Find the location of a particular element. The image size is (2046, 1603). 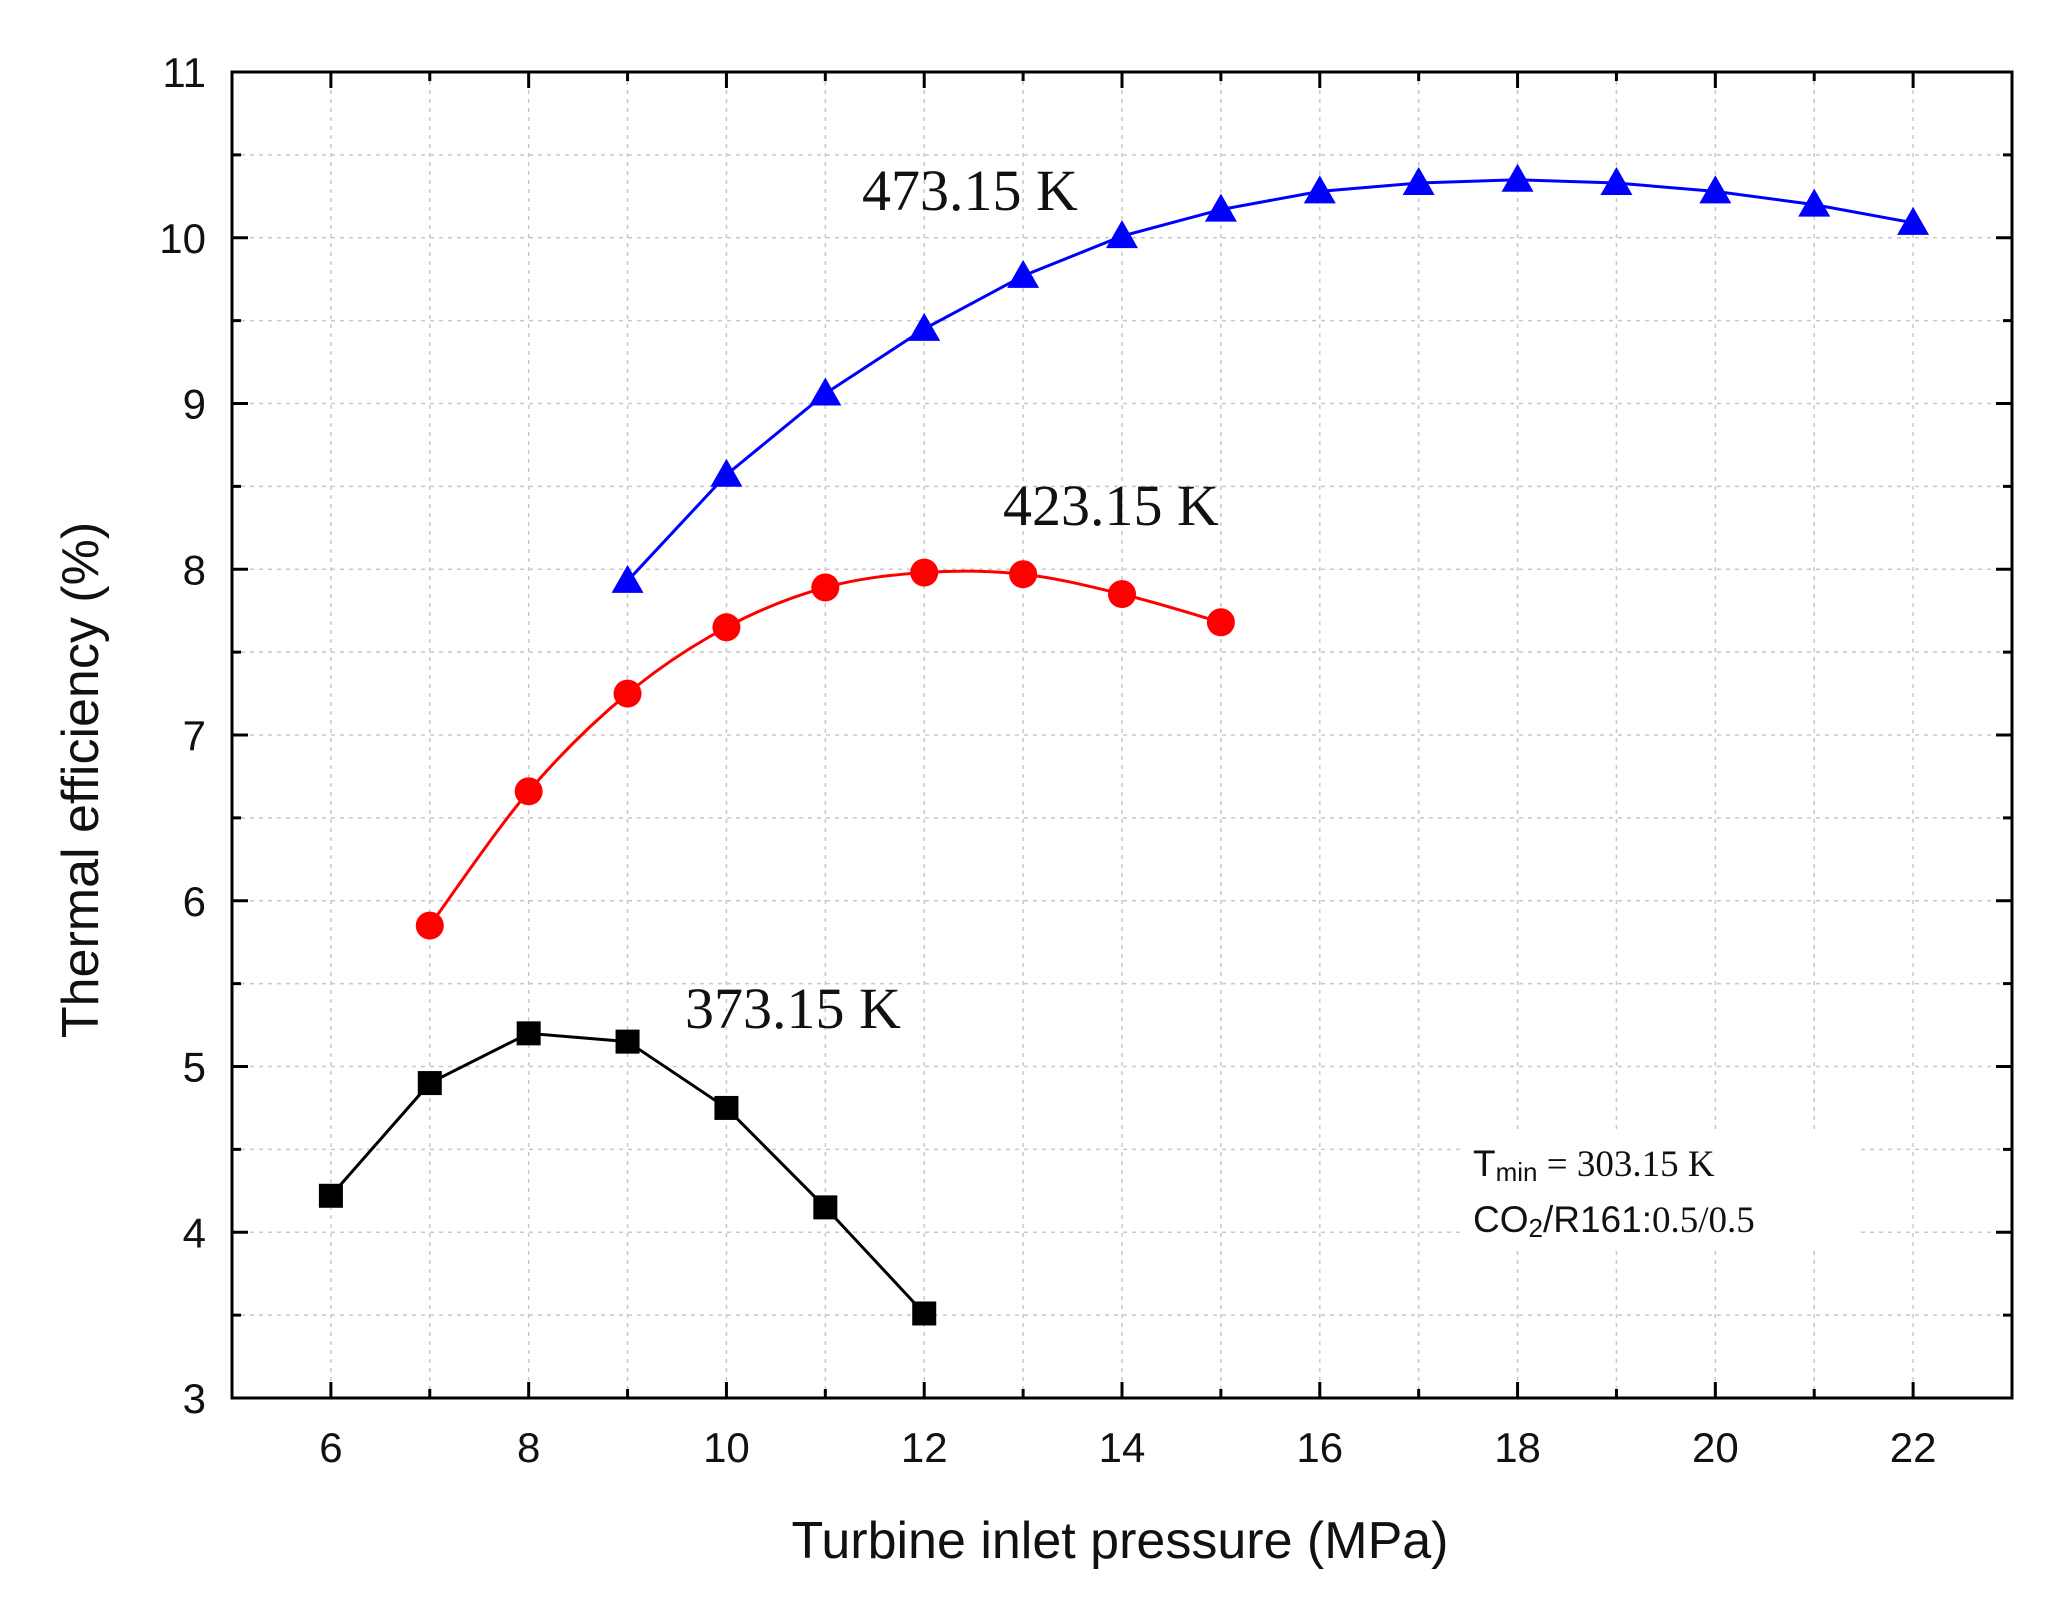

x-tick-label: 20 is located at coordinates (1715, 1447).